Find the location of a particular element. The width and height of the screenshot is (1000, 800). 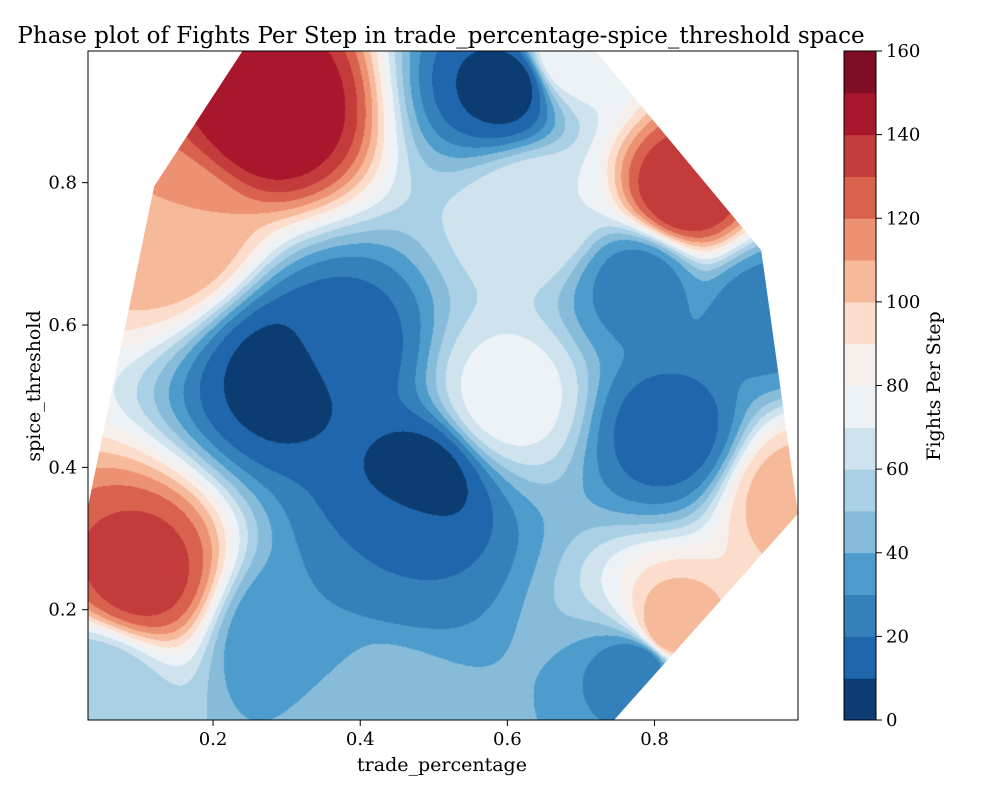

x-tick-label: 0.4 is located at coordinates (360, 739).